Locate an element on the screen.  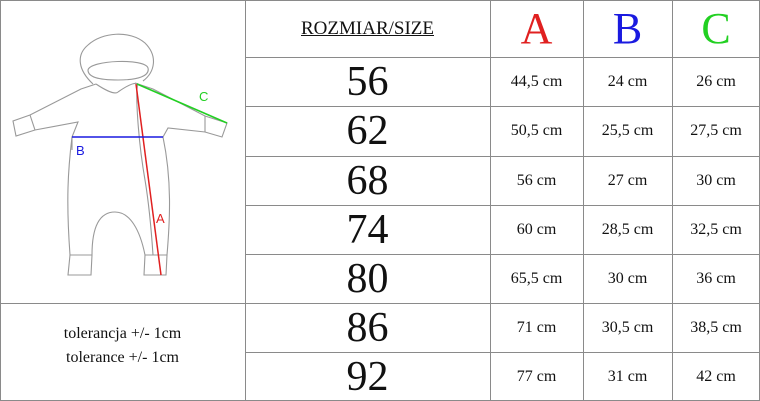
cell-c: 36 cm is located at coordinates (716, 278).